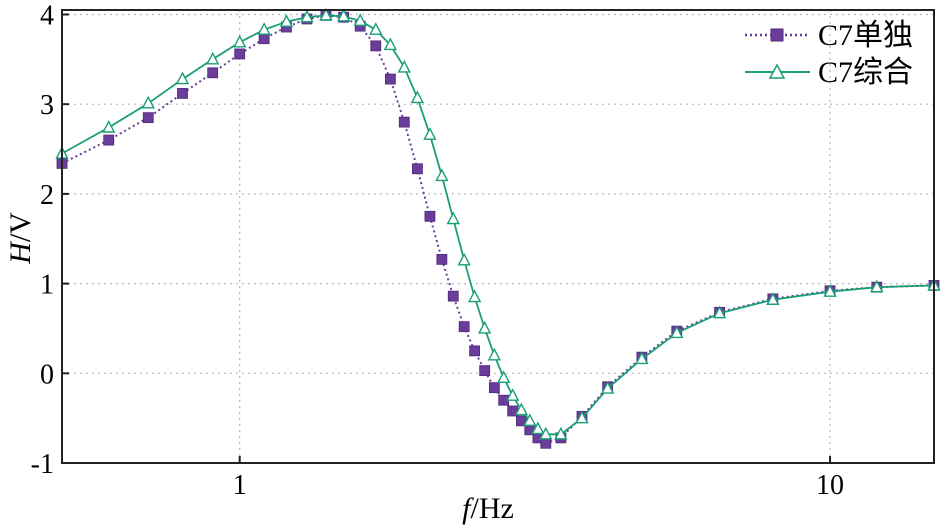 This screenshot has width=945, height=529. I want to click on legend-label-c7-combined: C7综合, so click(865, 72).